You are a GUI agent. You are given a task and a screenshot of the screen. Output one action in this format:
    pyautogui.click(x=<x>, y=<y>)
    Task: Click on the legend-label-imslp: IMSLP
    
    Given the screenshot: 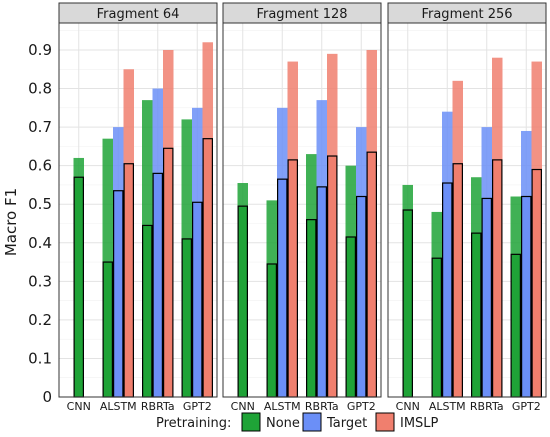 What is the action you would take?
    pyautogui.click(x=419, y=423)
    